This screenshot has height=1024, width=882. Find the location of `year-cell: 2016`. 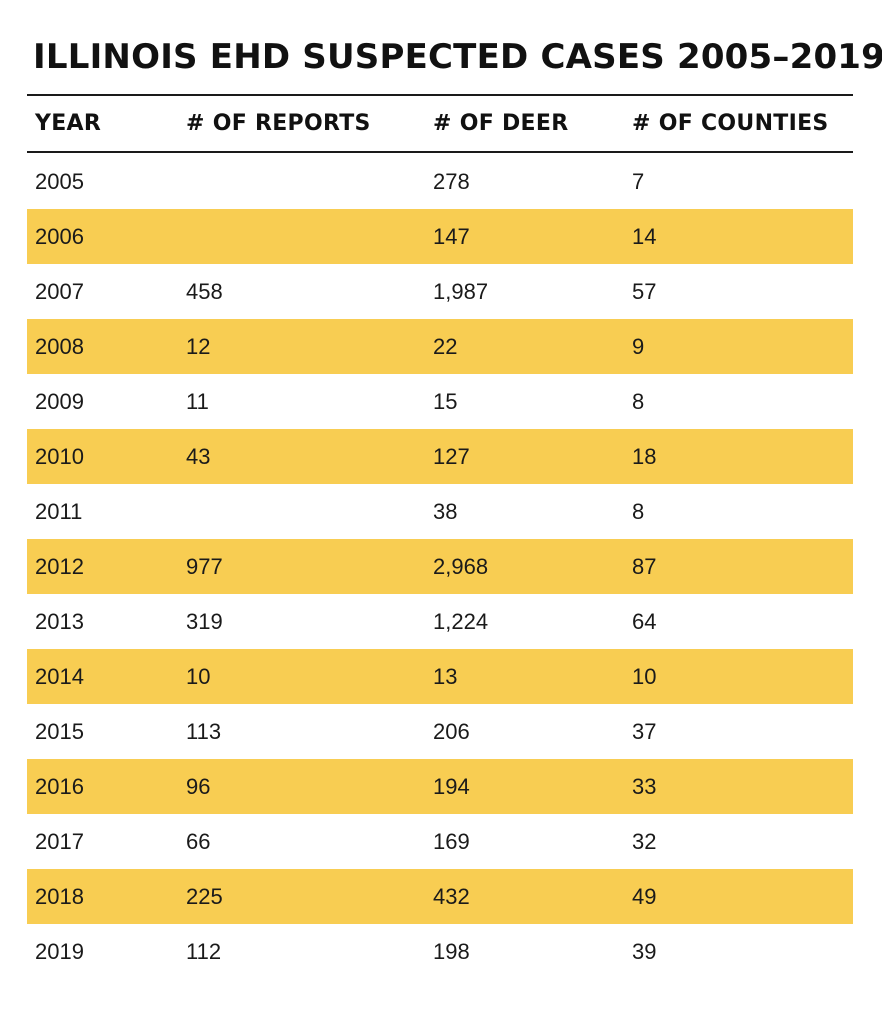

year-cell: 2016 is located at coordinates (102, 786).